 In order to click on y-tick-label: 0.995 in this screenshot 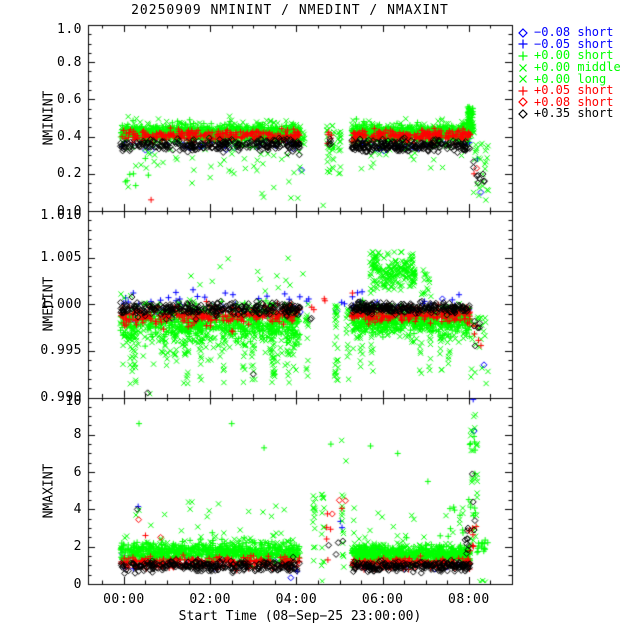, I will do `click(61, 351)`.